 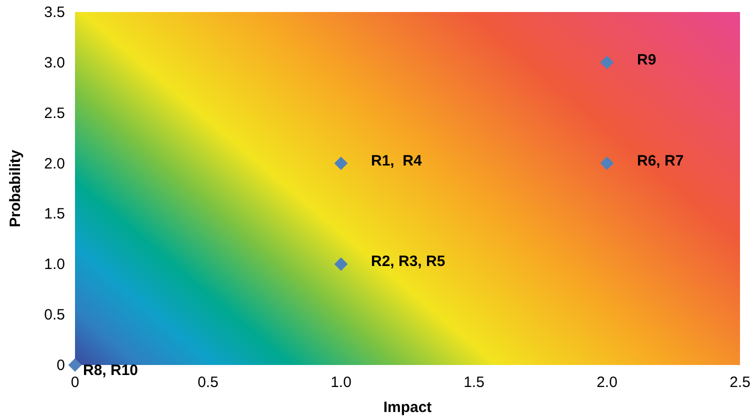 What do you see at coordinates (408, 261) in the screenshot?
I see `annotation: R2, R3, R5` at bounding box center [408, 261].